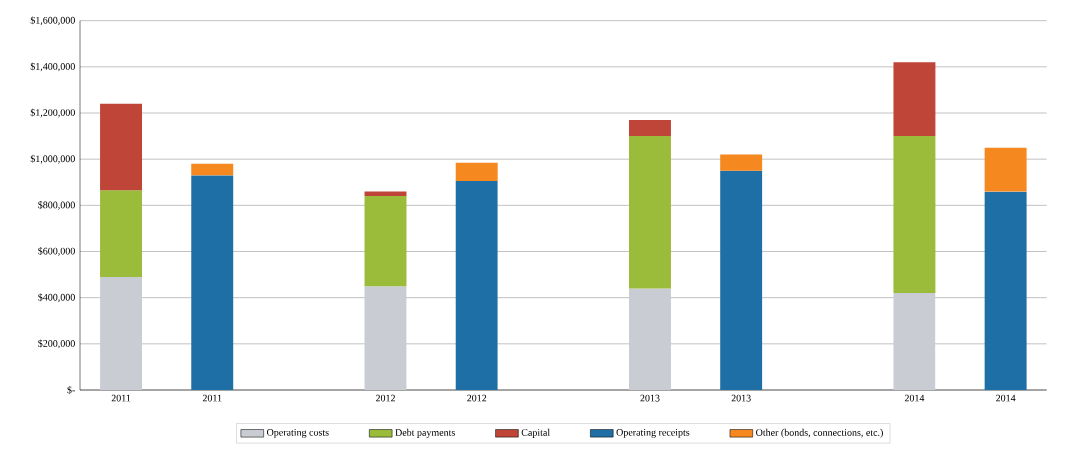 Image resolution: width=1068 pixels, height=462 pixels. Describe the element at coordinates (819, 433) in the screenshot. I see `legend-label: Other (bonds, connections, etc.)` at that location.